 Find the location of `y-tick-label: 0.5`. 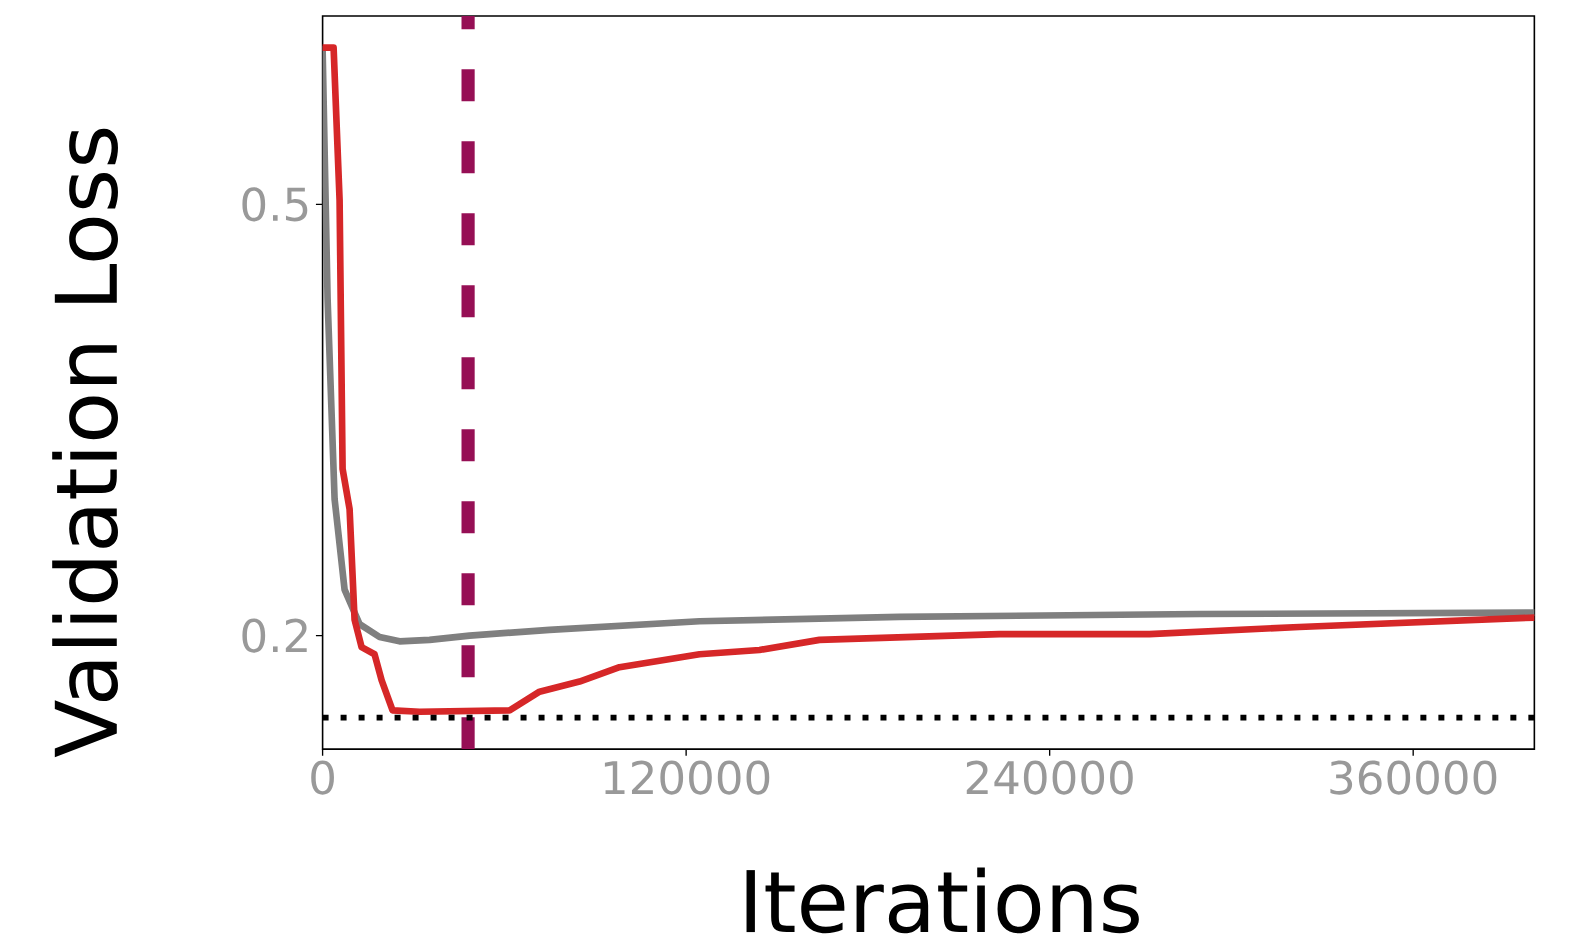

y-tick-label: 0.5 is located at coordinates (275, 204).